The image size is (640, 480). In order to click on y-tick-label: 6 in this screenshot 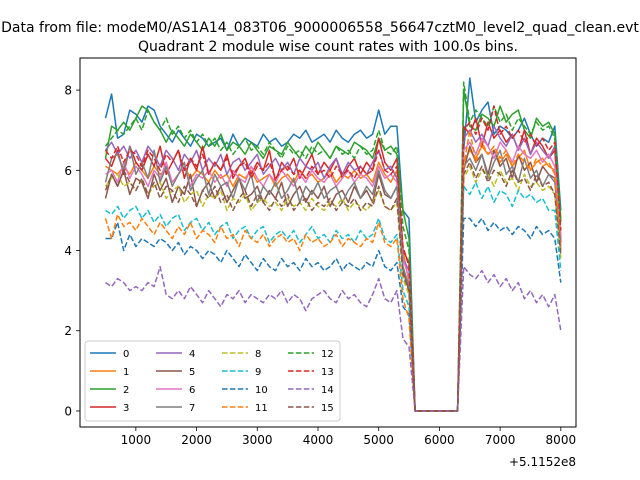, I will do `click(68, 171)`.